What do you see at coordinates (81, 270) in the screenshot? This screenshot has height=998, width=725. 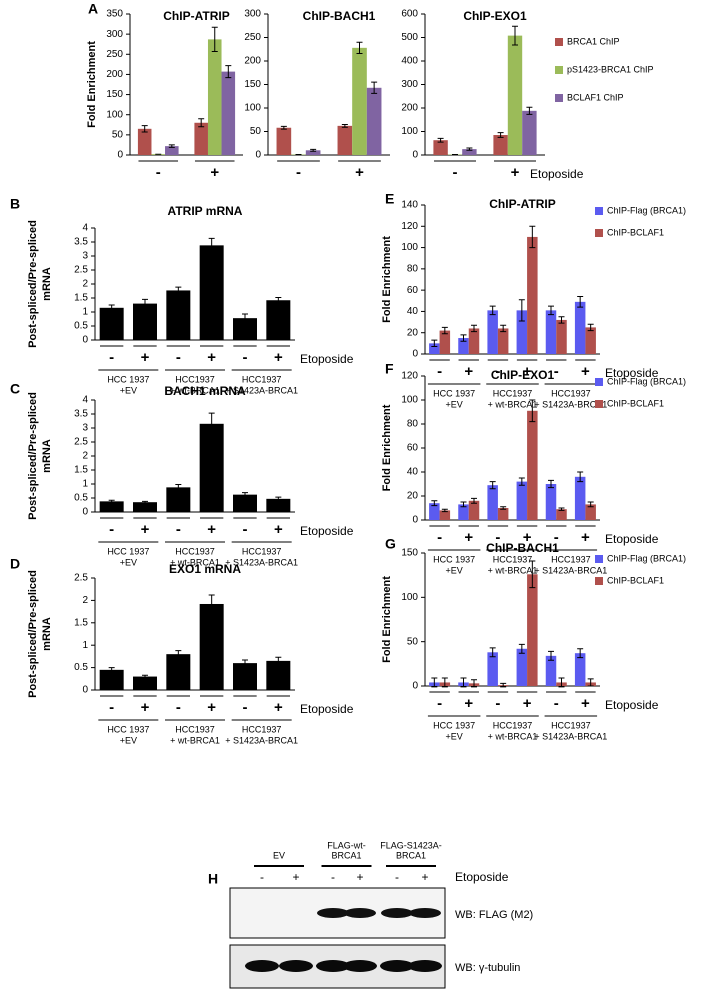 I see `y-tick-label: 2.5` at bounding box center [81, 270].